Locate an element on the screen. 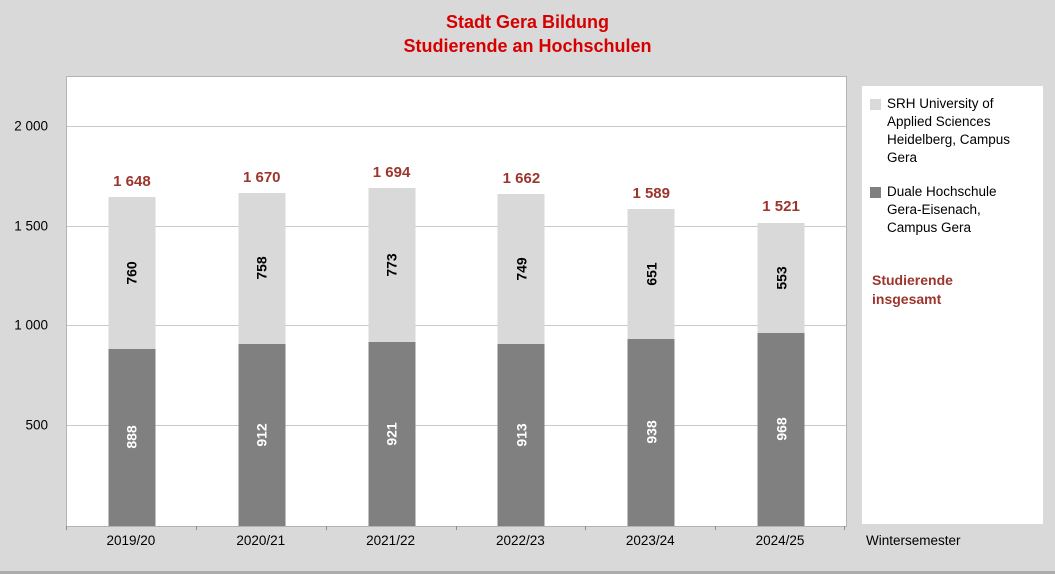 The image size is (1055, 574). bar-total-label: 1 521 is located at coordinates (781, 207).